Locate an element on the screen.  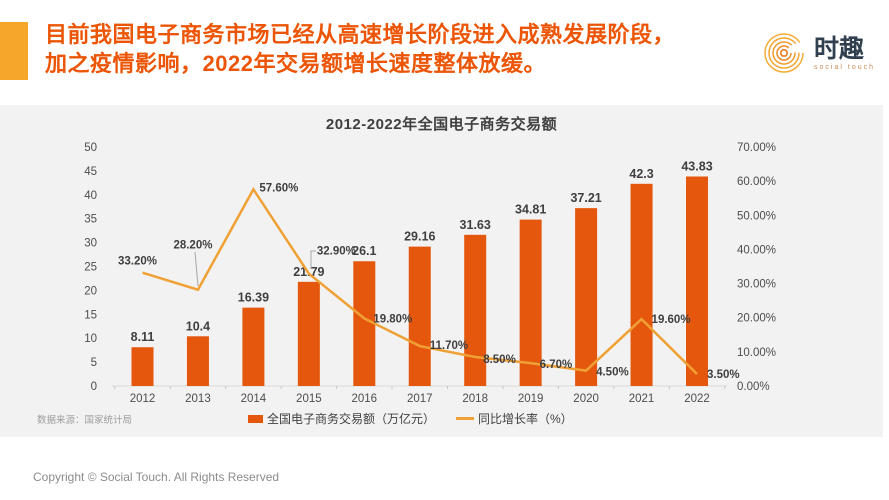
bar-label-2014: 16.39 is located at coordinates (253, 298).